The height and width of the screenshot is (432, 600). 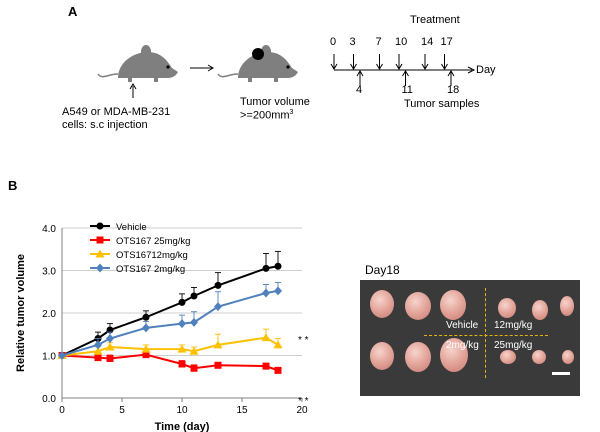 What do you see at coordinates (49, 314) in the screenshot?
I see `y-tick-label: 2.0` at bounding box center [49, 314].